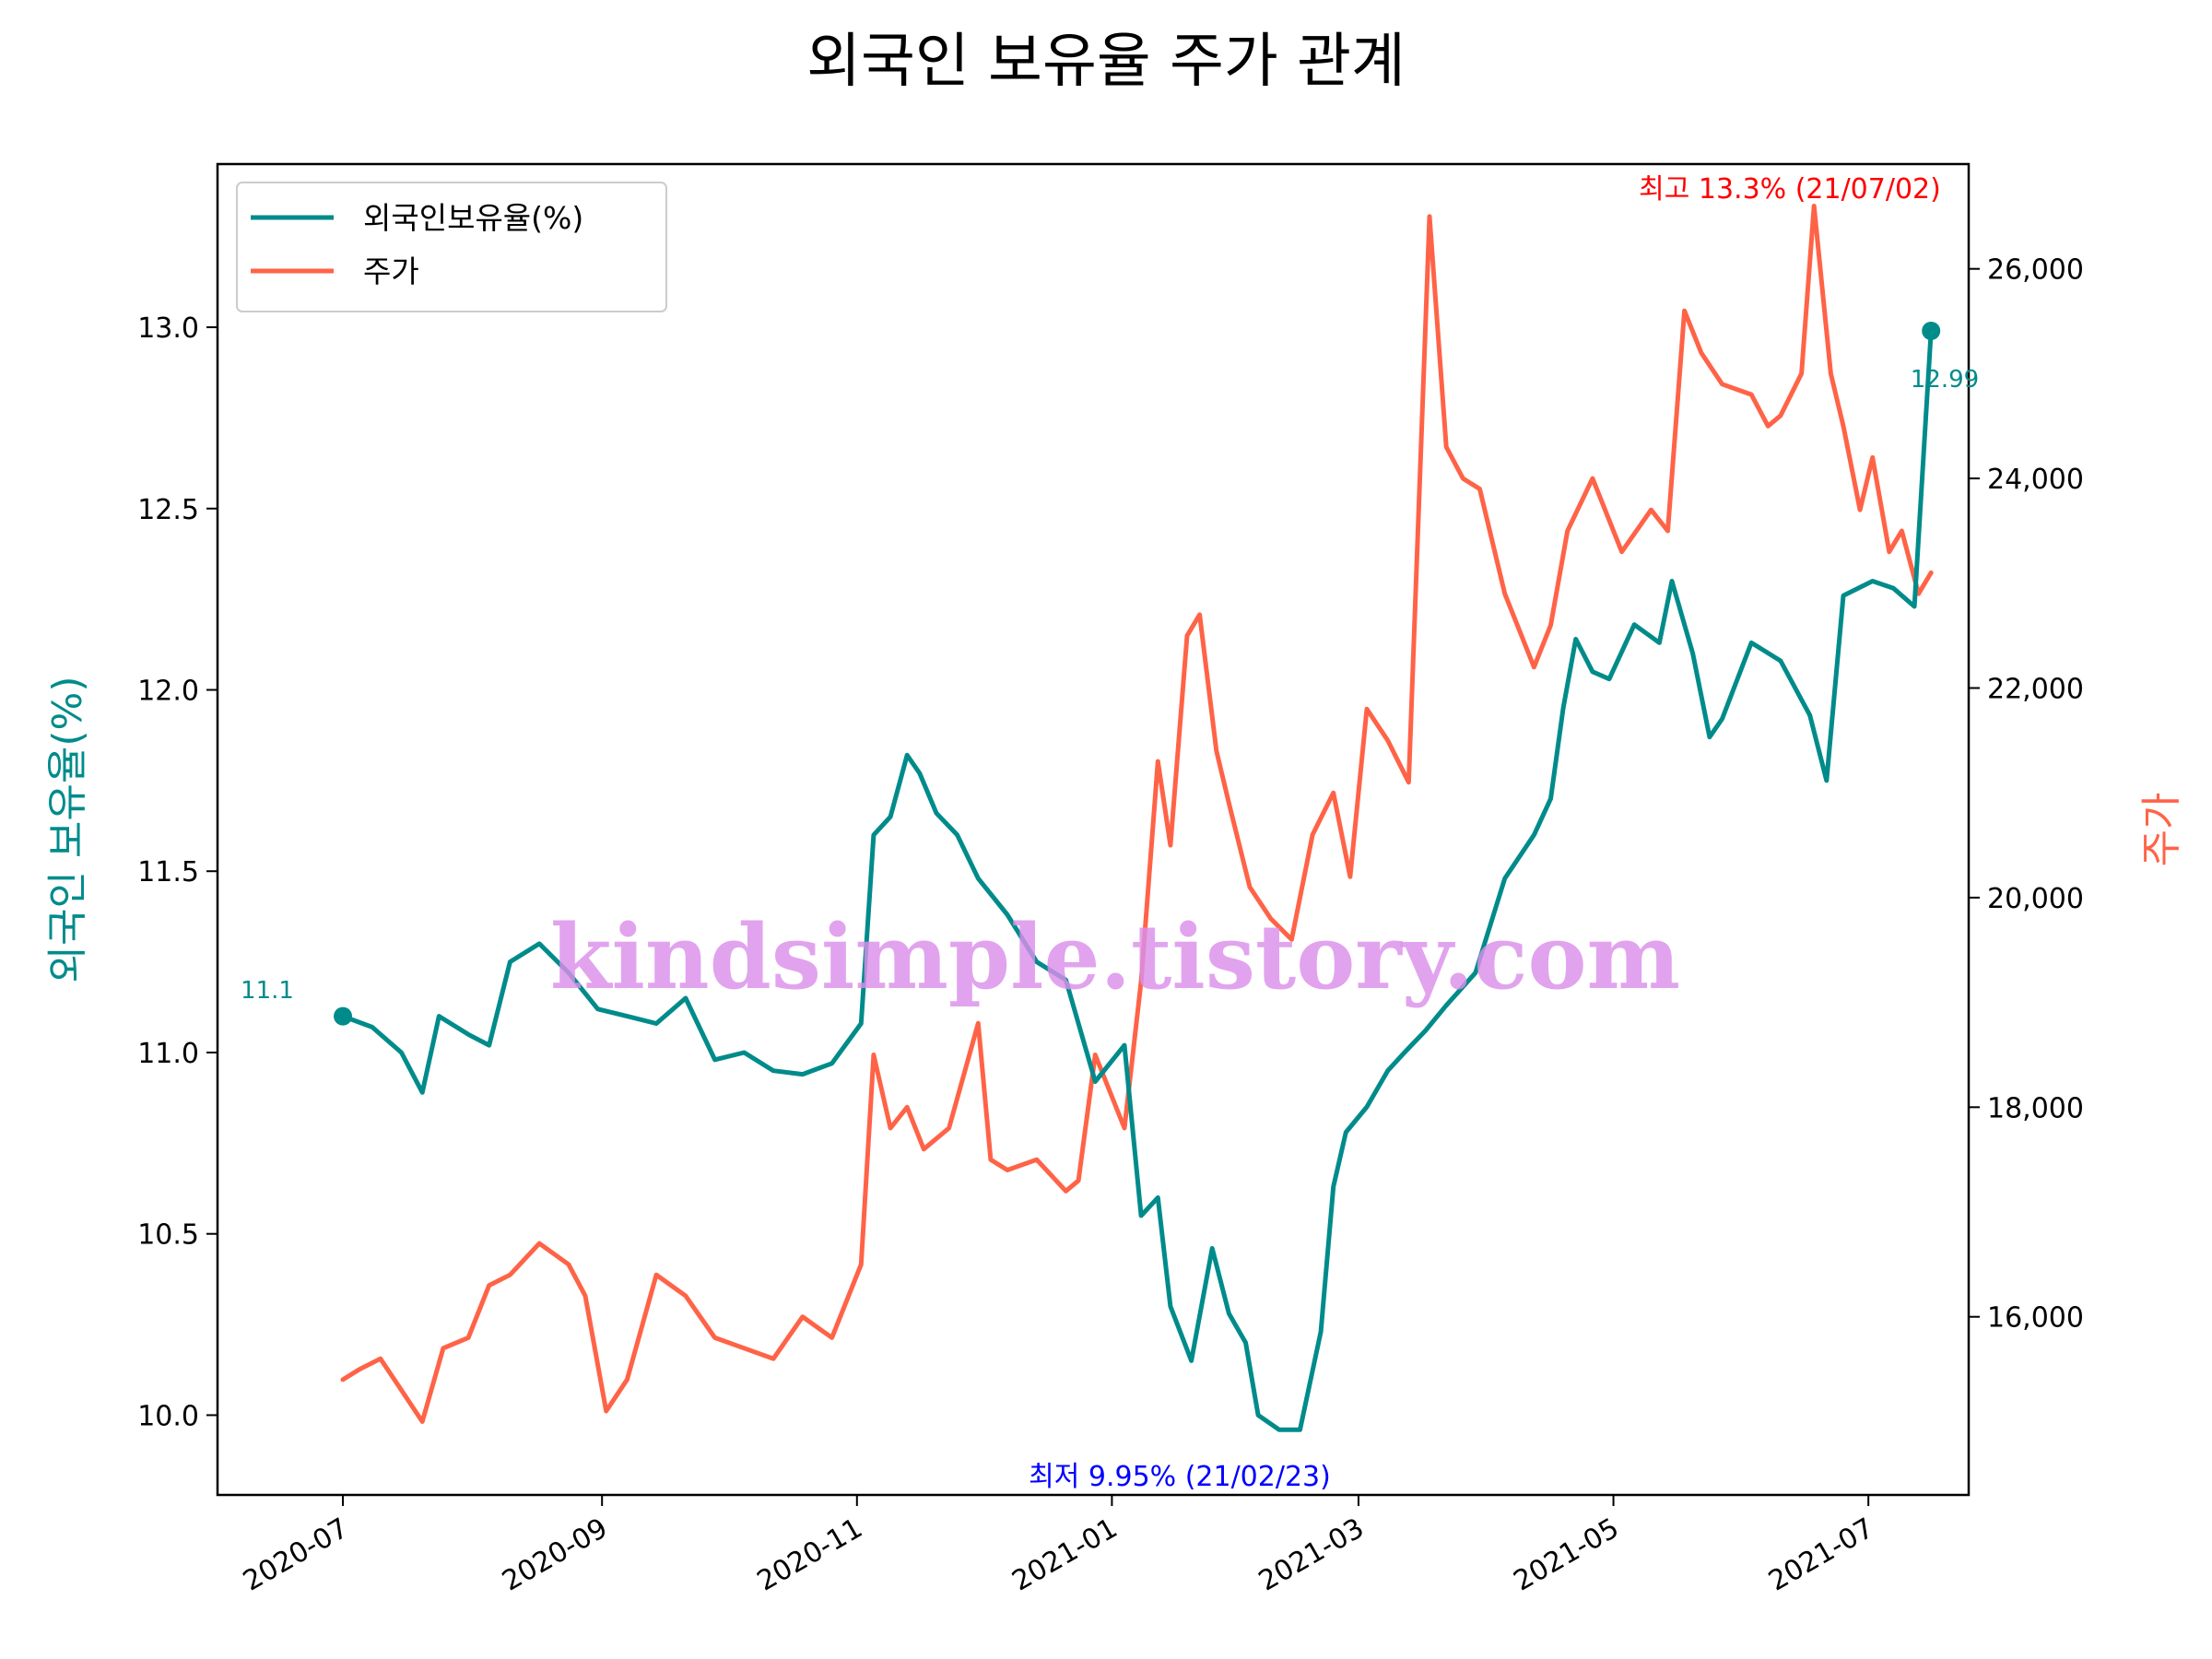 The image size is (2212, 1659). I want to click on start-value-annotation: 11.1, so click(267, 991).